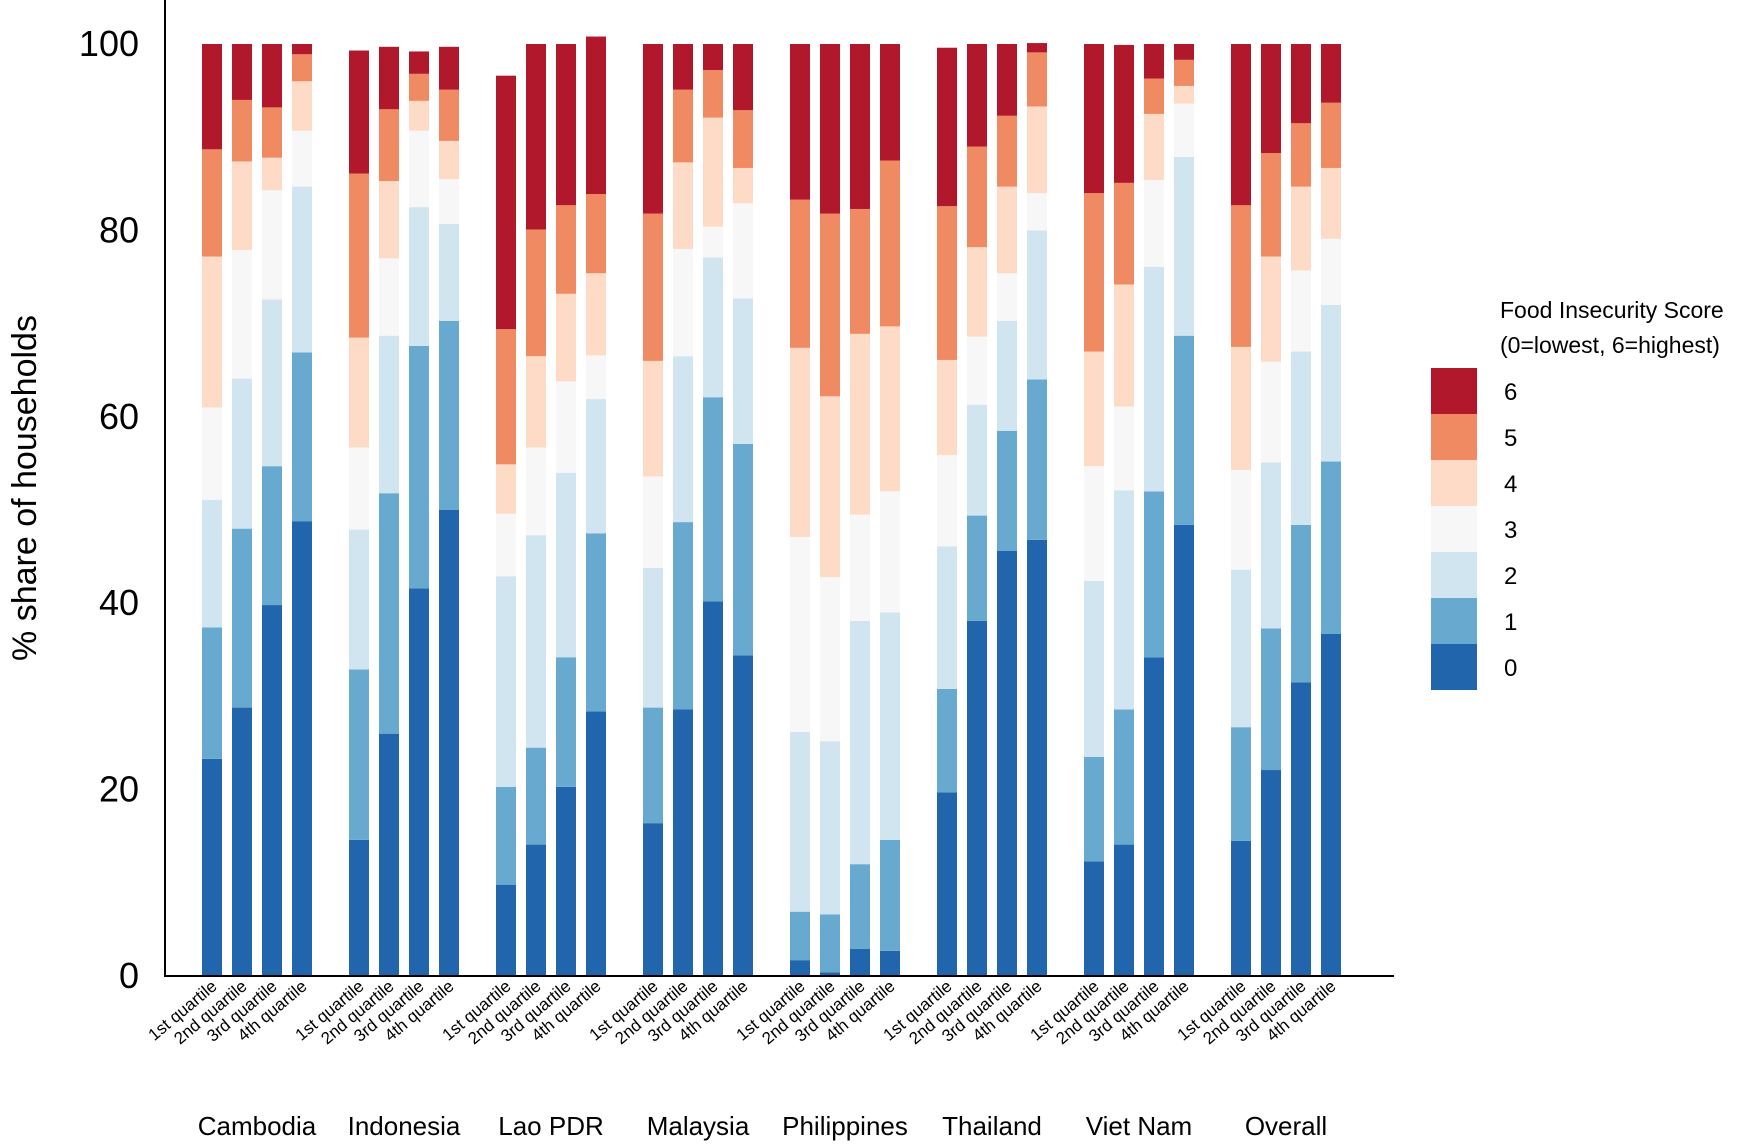 This screenshot has height=1146, width=1758. I want to click on legend-label-5: 5, so click(1510, 438).